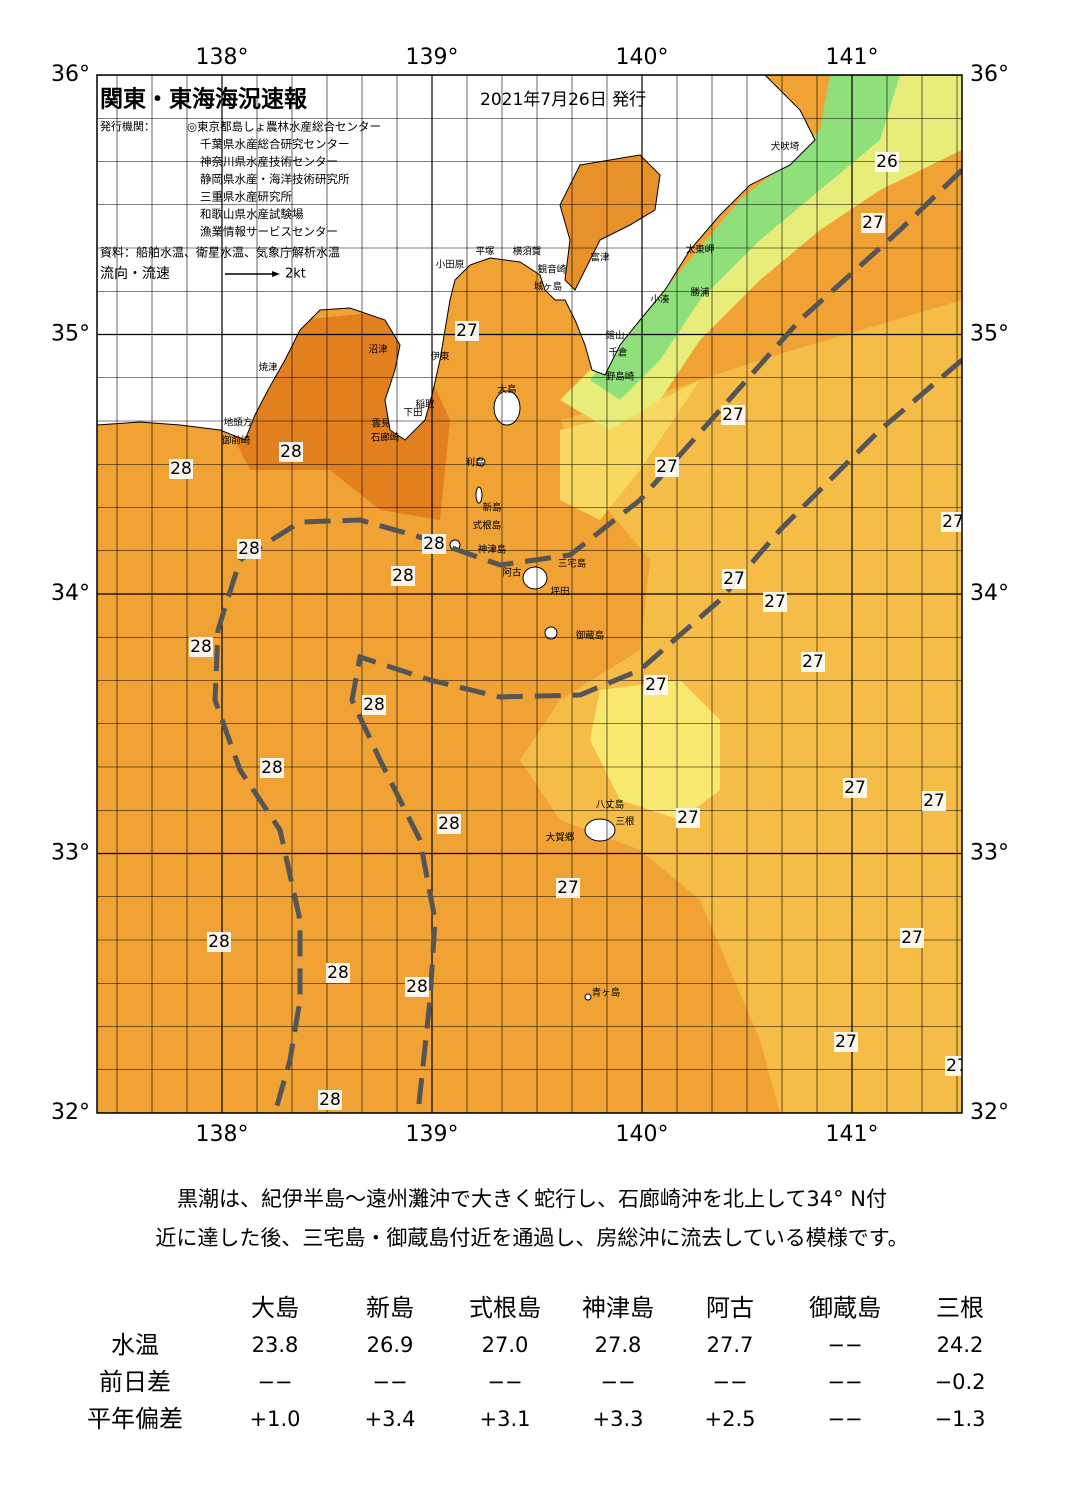 Image resolution: width=1065 pixels, height=1509 pixels. What do you see at coordinates (269, 232) in the screenshot?
I see `issuer: 漁業情報サービスセンター` at bounding box center [269, 232].